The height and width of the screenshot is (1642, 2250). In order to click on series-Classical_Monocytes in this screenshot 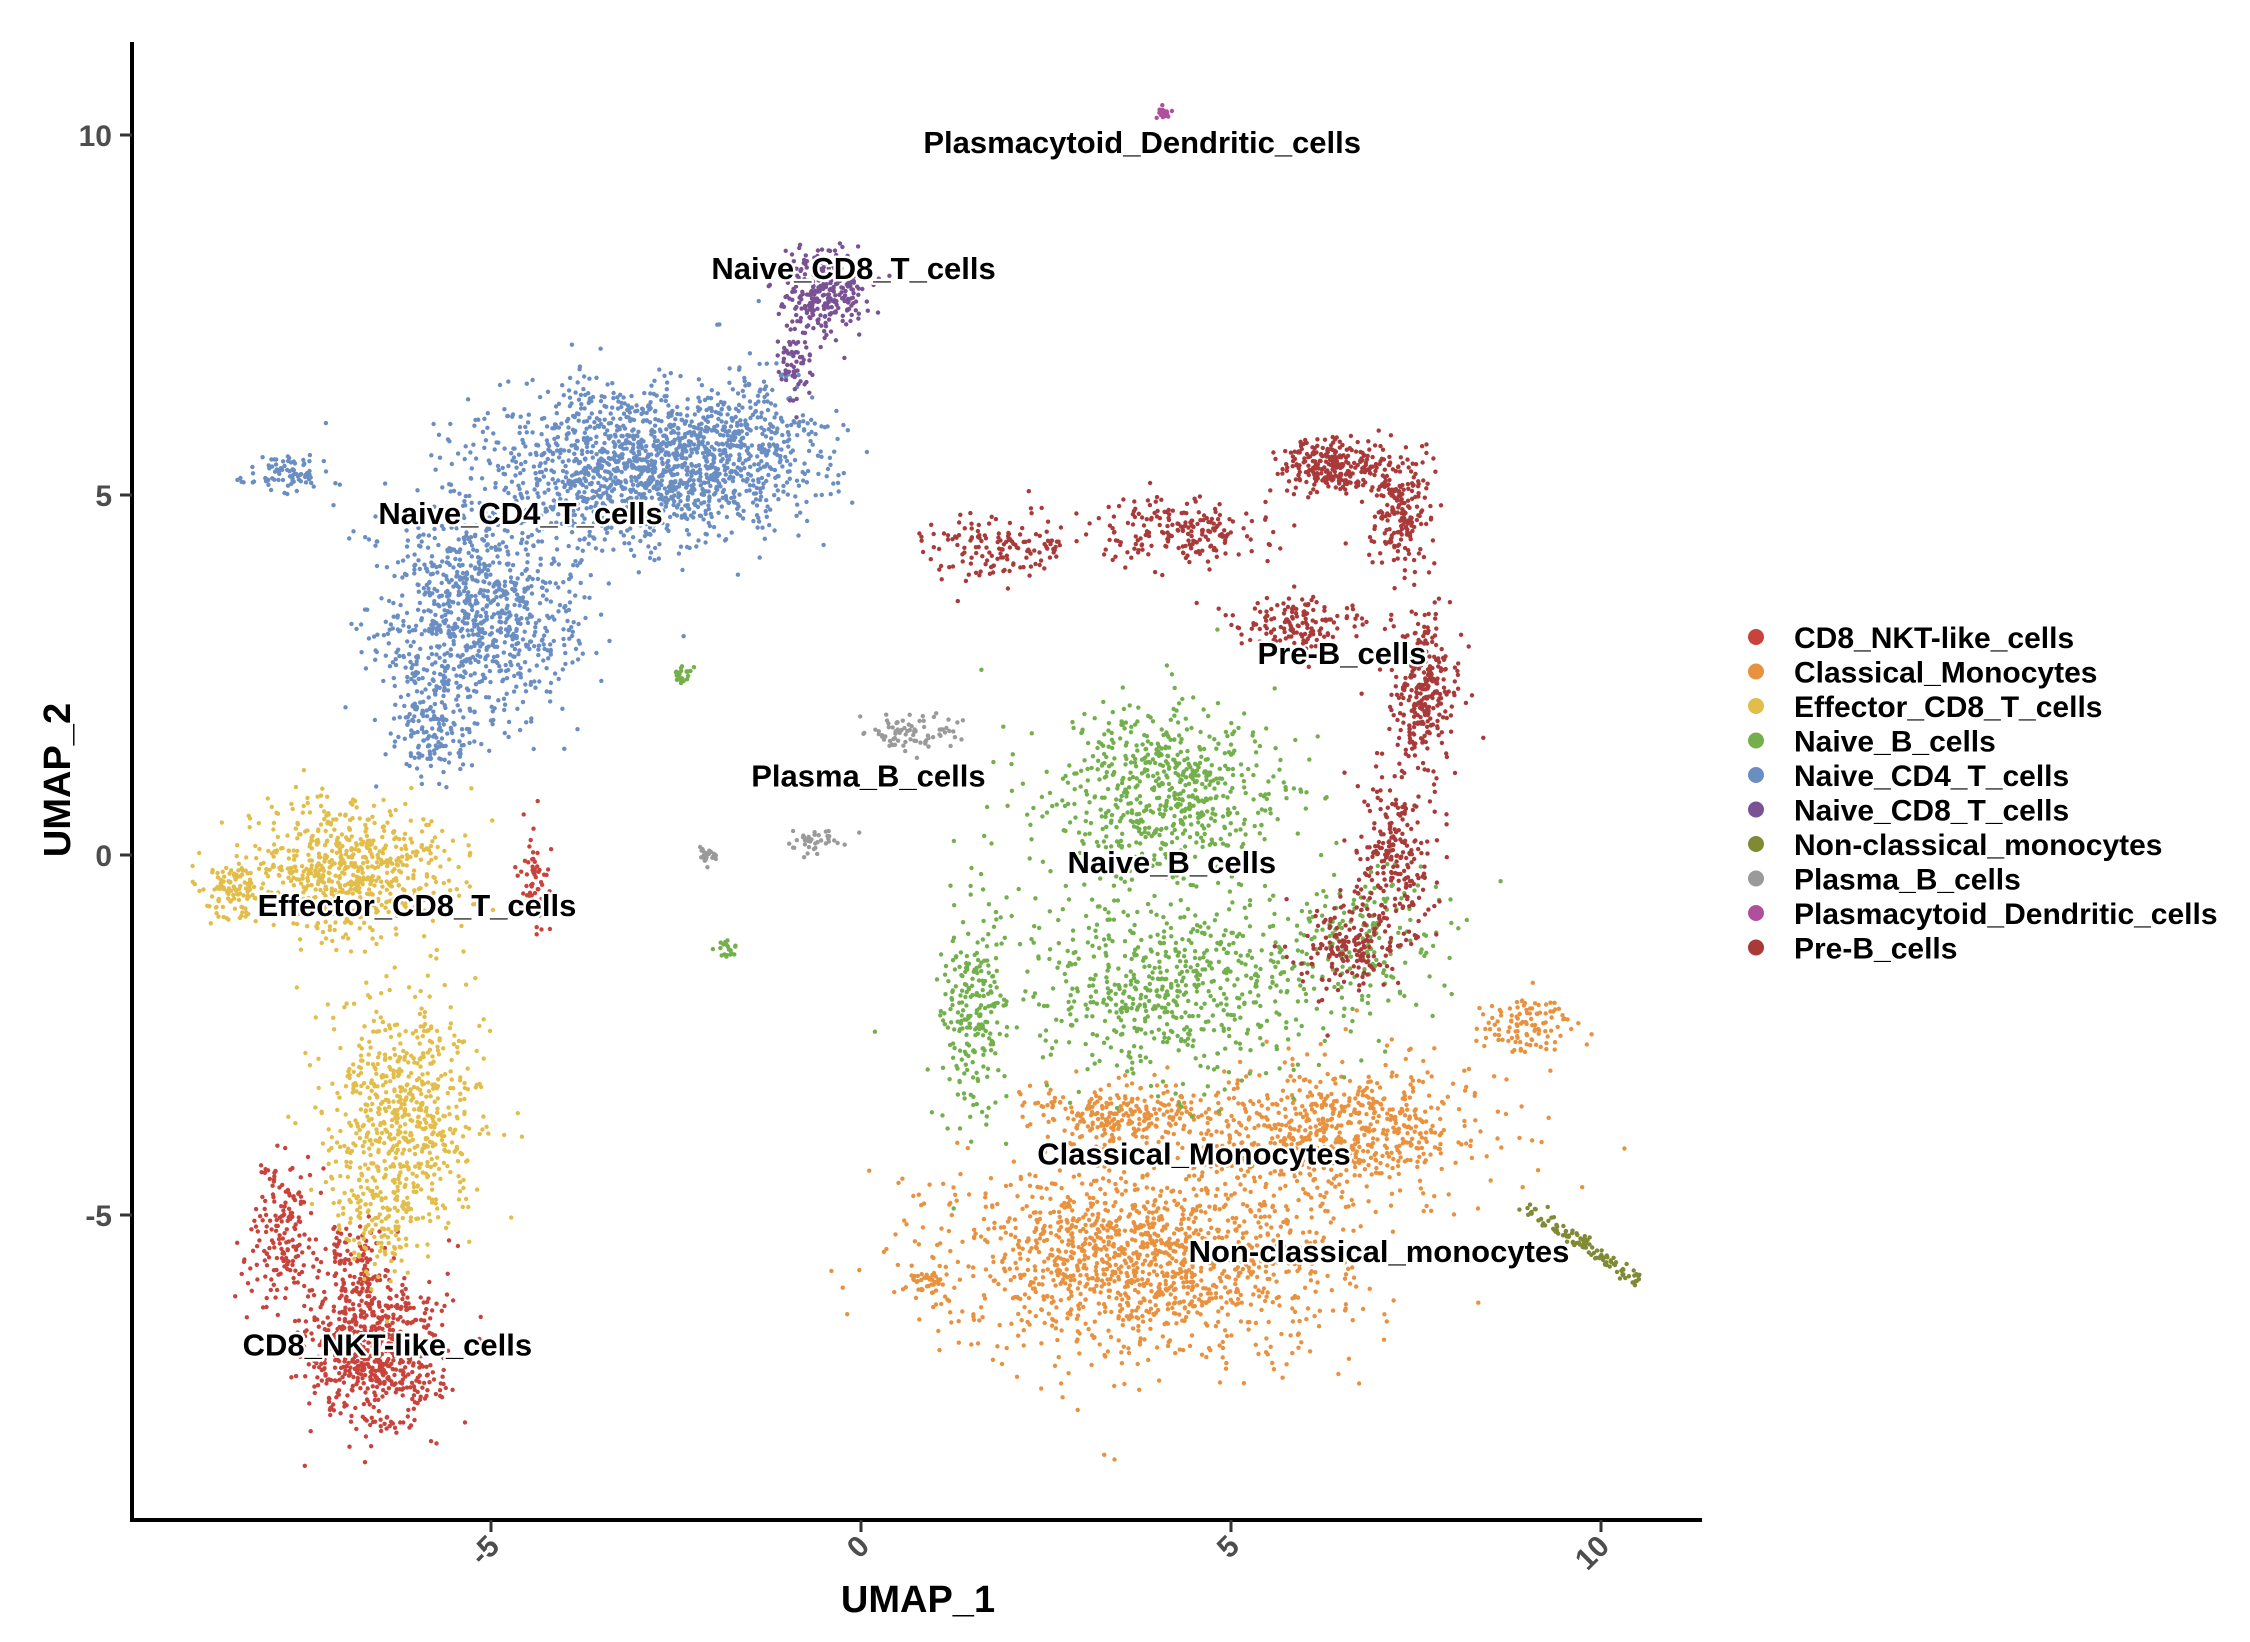, I will do `click(1228, 1221)`.